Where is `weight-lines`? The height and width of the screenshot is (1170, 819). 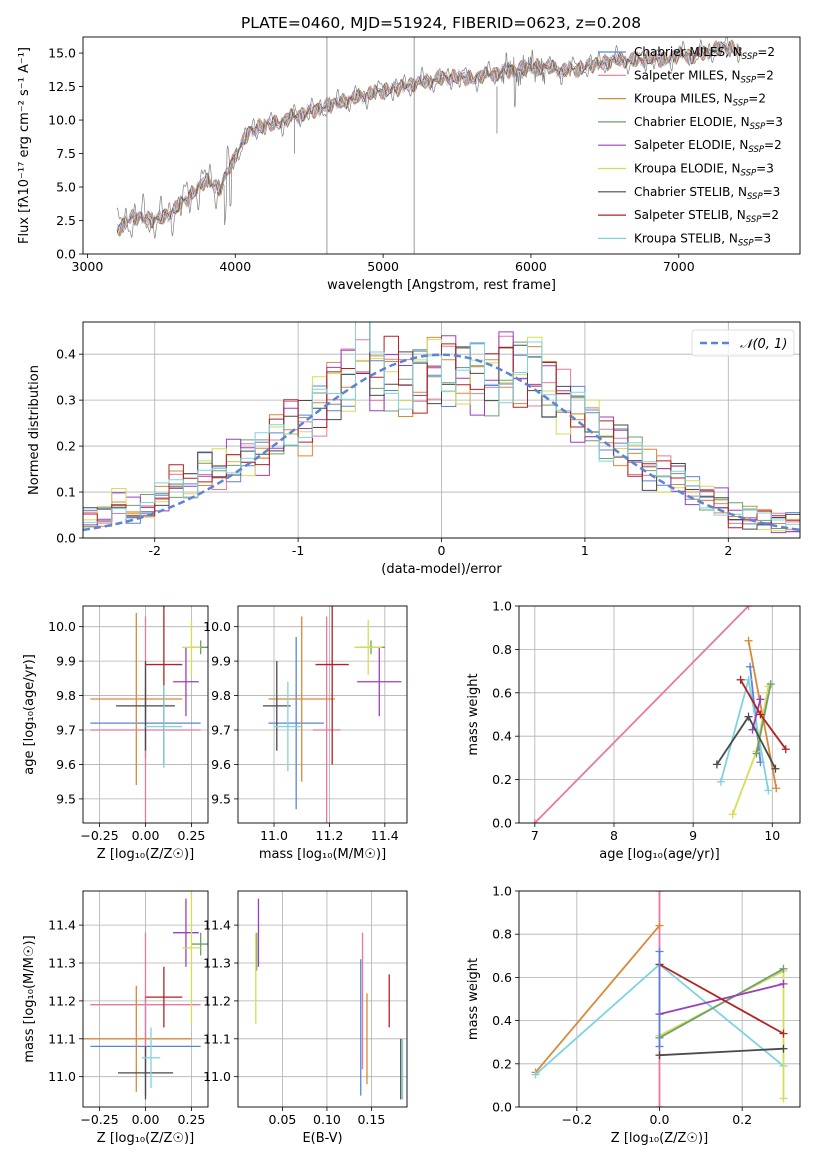
weight-lines is located at coordinates (660, 714).